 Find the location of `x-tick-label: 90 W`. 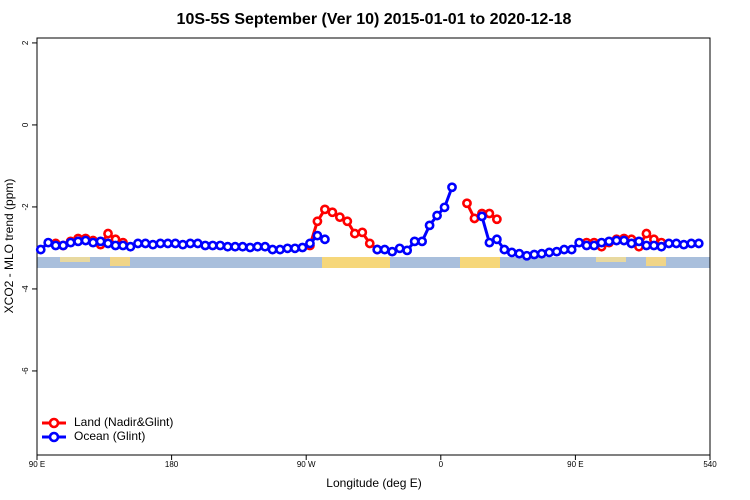

x-tick-label: 90 W is located at coordinates (306, 464).